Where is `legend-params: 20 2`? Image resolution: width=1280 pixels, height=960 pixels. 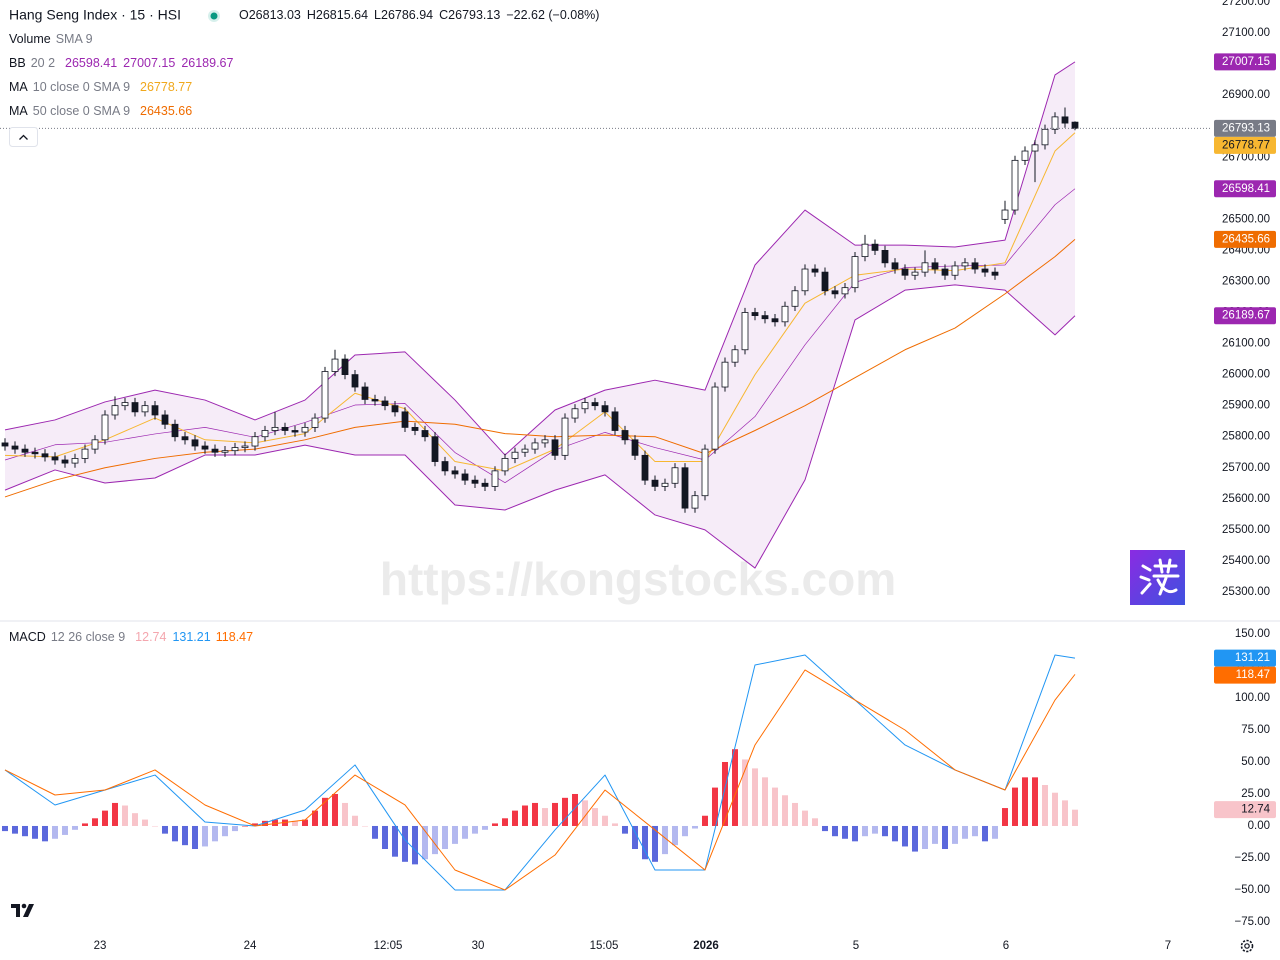 legend-params: 20 2 is located at coordinates (43, 63).